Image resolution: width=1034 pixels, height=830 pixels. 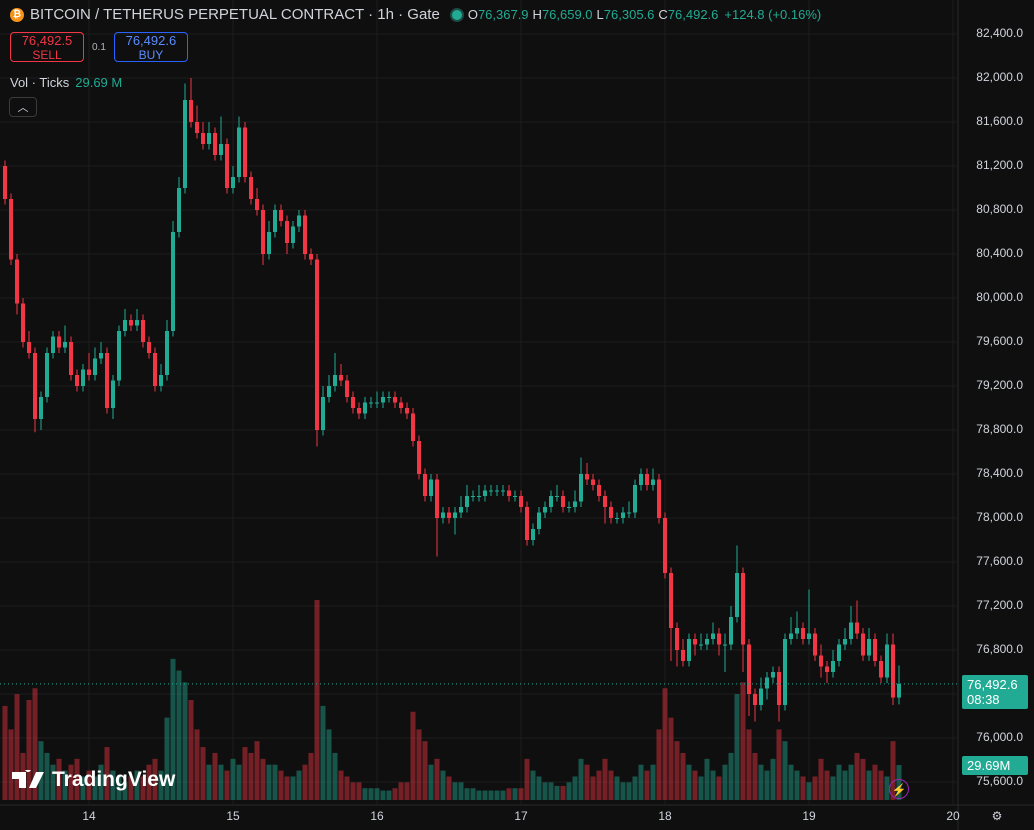 I want to click on coin-icon: ₿, so click(x=17, y=14).